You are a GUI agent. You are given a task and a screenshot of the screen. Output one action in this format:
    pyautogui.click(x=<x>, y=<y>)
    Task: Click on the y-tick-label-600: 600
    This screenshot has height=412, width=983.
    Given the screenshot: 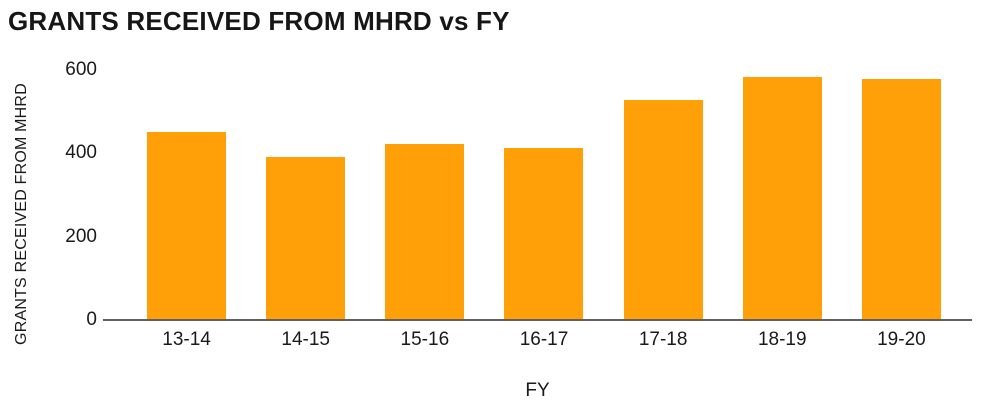 What is the action you would take?
    pyautogui.click(x=81, y=69)
    